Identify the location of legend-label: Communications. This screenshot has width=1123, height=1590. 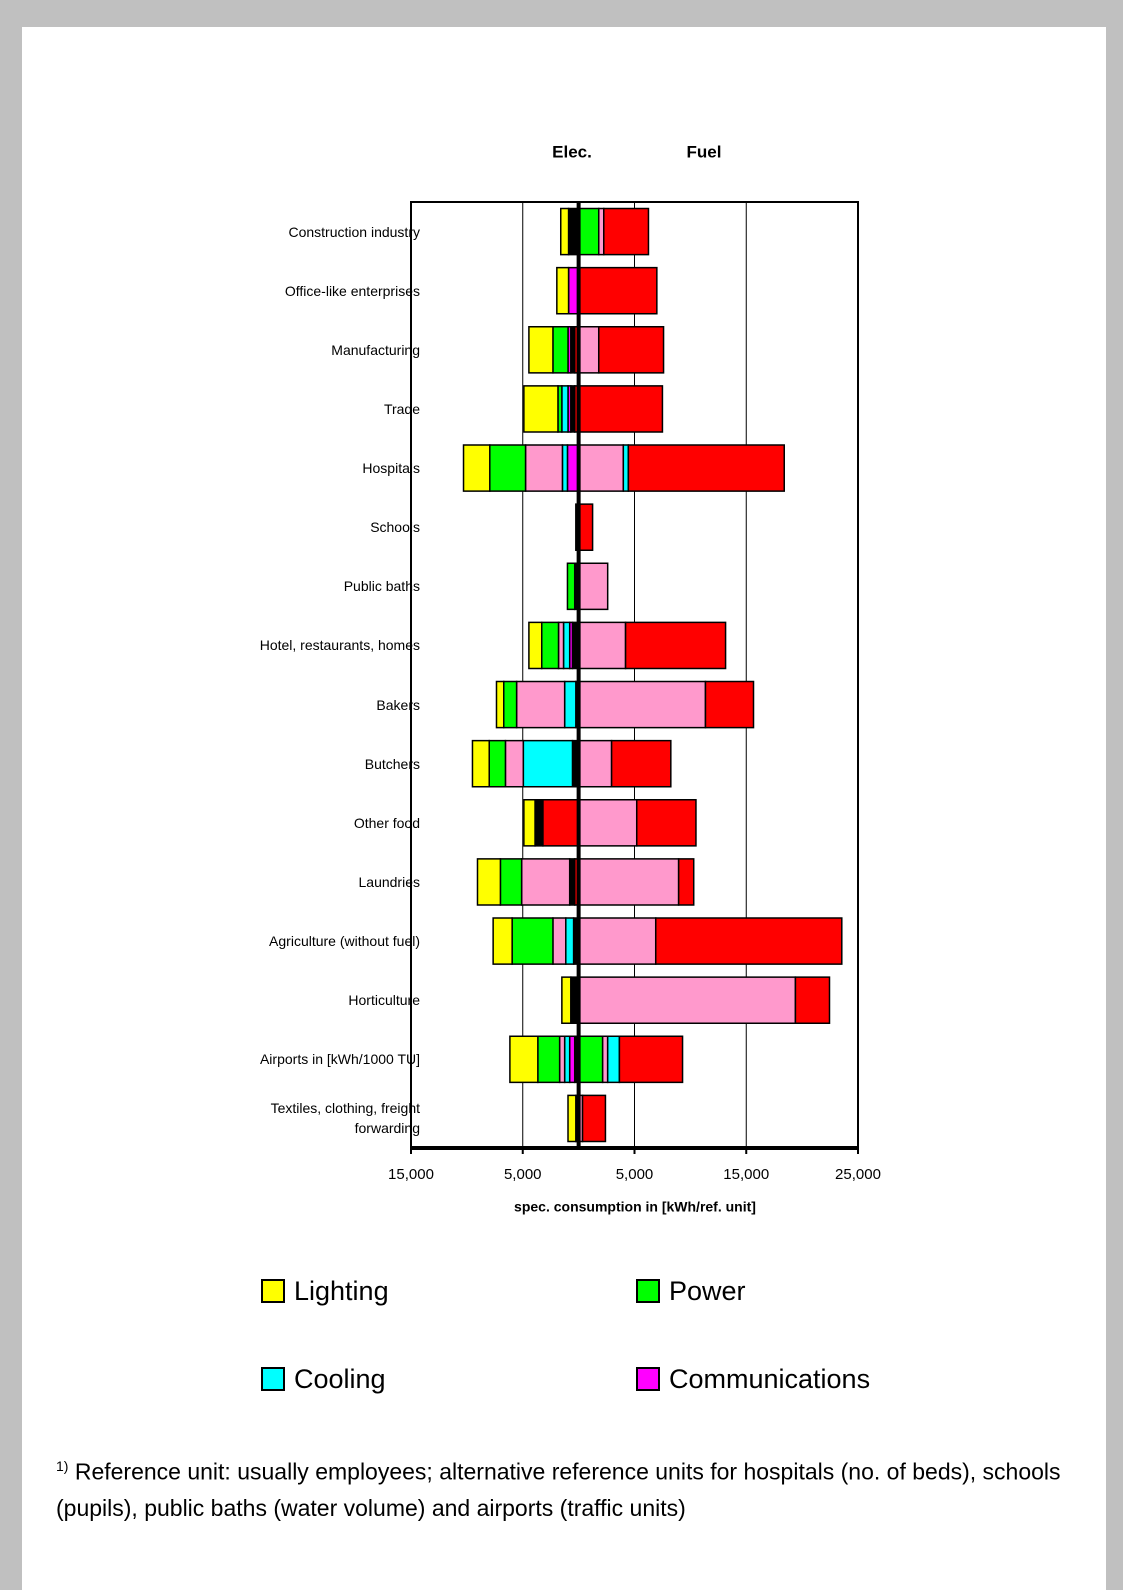
(769, 1379).